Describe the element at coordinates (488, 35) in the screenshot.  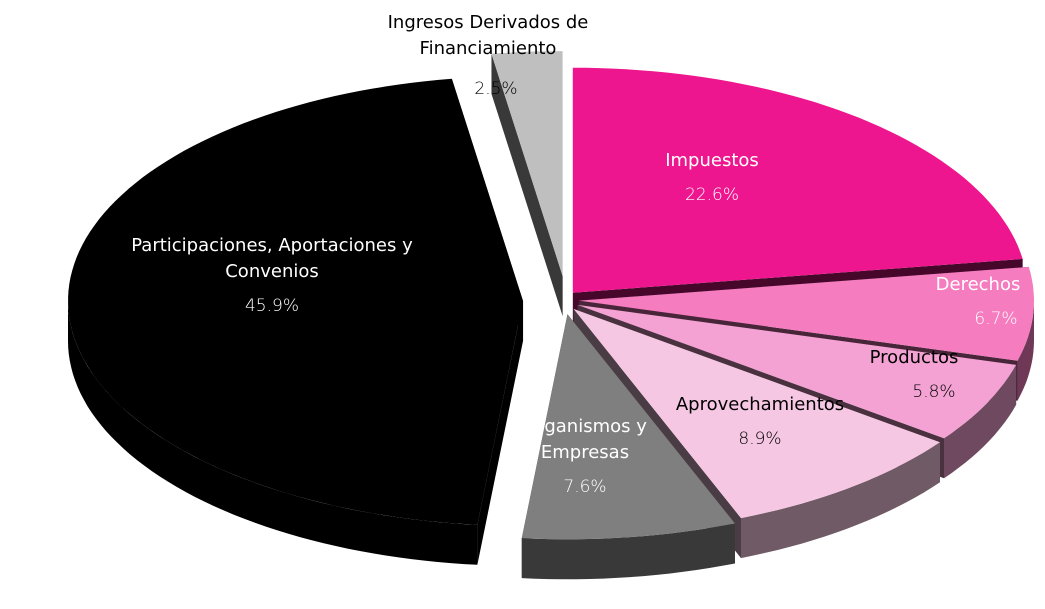
I see `category-name: Ingresos Derivados de Financiamiento` at that location.